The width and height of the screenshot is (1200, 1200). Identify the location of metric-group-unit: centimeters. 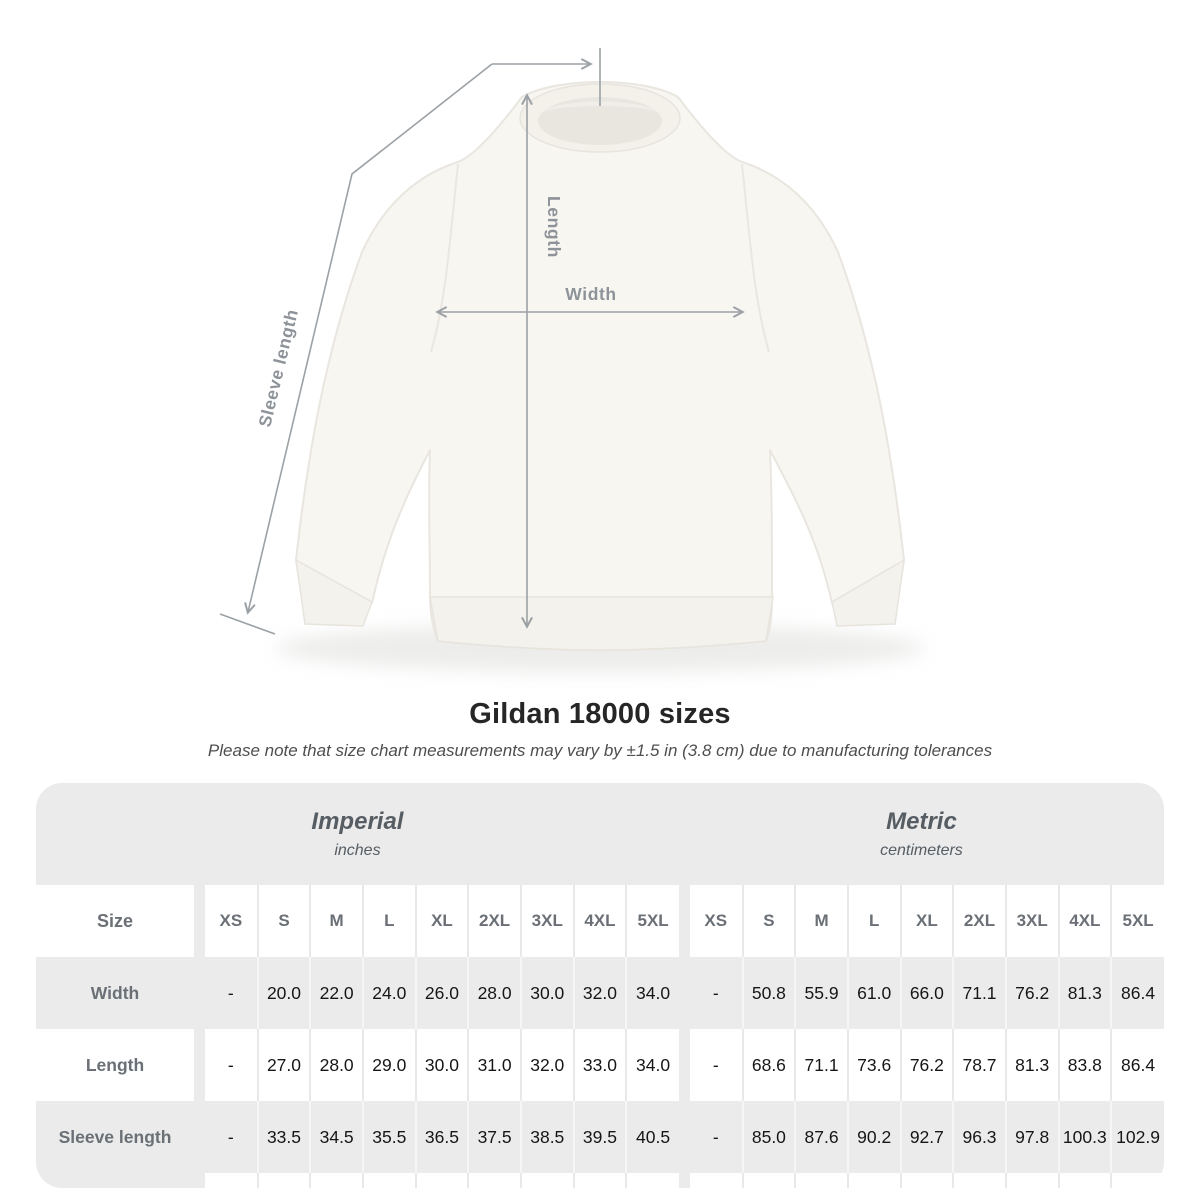
(921, 850).